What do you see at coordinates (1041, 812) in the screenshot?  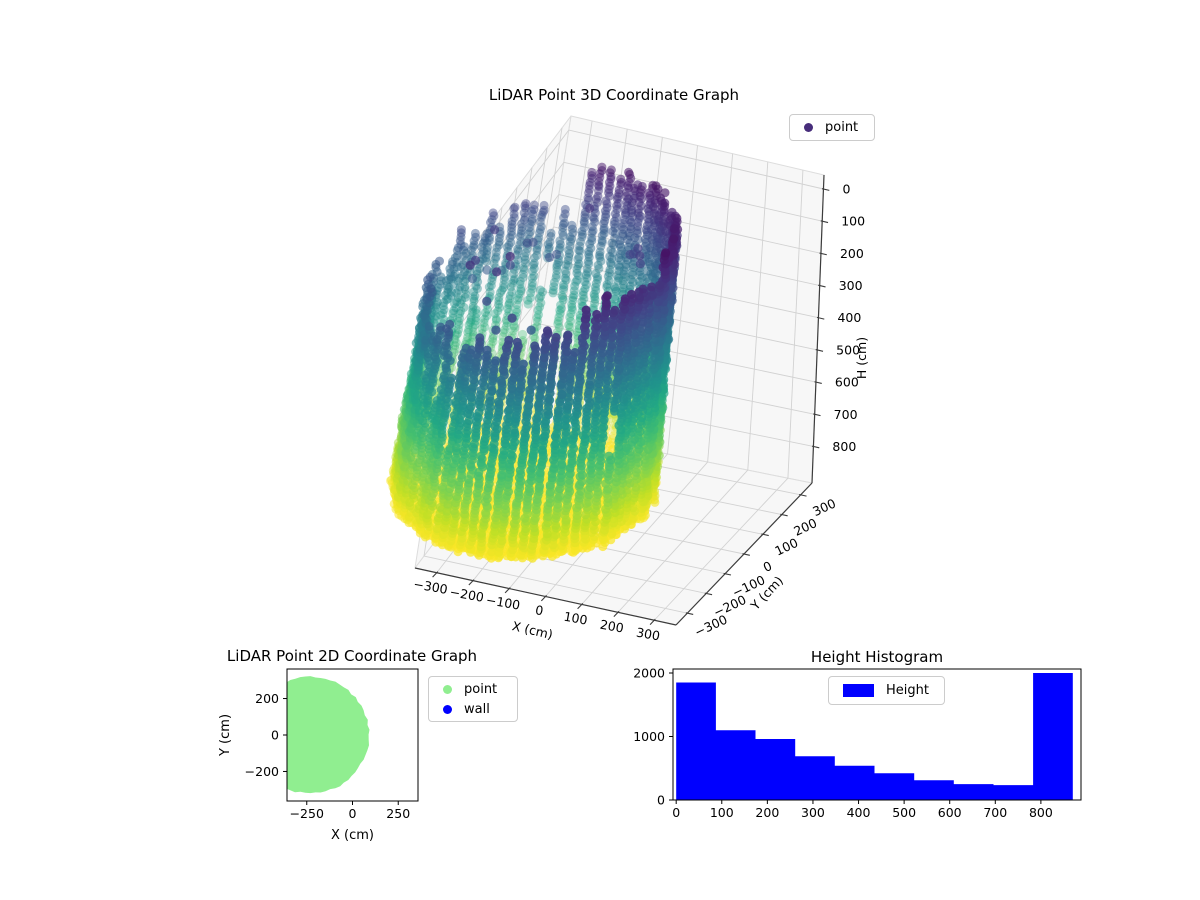 I see `x-tick-label: 800` at bounding box center [1041, 812].